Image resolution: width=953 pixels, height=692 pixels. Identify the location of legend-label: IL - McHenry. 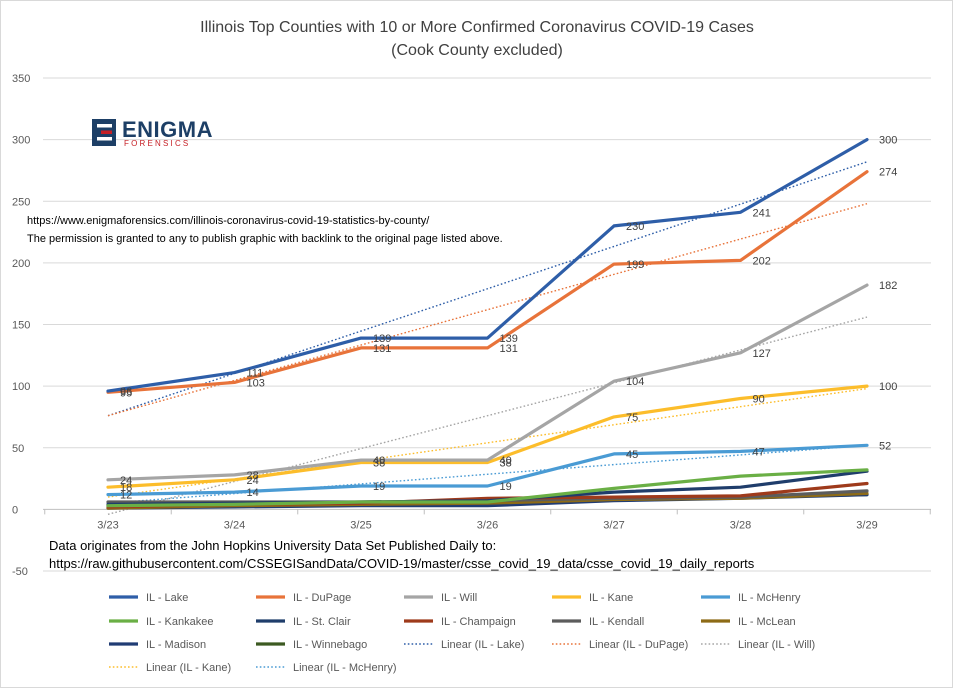
(769, 598).